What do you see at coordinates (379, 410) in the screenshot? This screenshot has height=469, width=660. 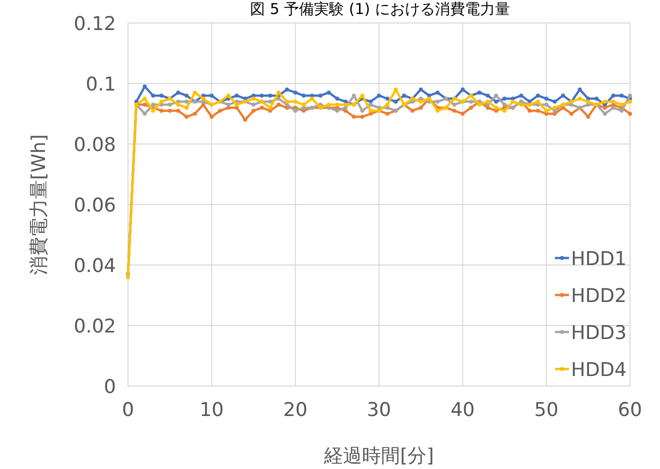 I see `x-tick-label: 30` at bounding box center [379, 410].